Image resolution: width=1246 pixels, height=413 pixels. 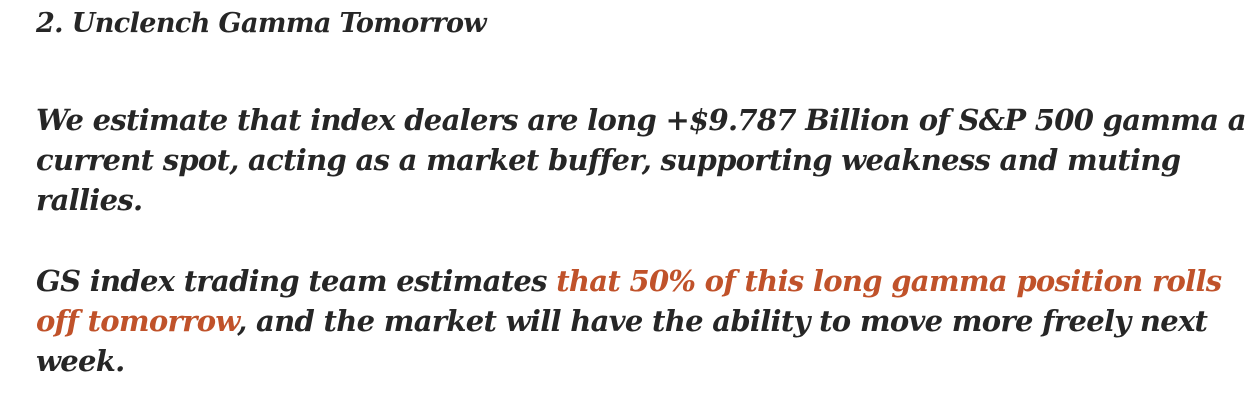 What do you see at coordinates (296, 281) in the screenshot?
I see `plain-text: GS index trading team estimates` at bounding box center [296, 281].